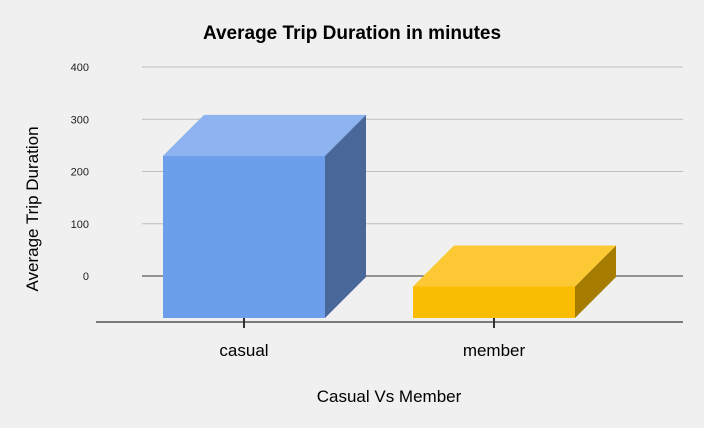 Image resolution: width=704 pixels, height=428 pixels. I want to click on y-tick-label: 300, so click(80, 120).